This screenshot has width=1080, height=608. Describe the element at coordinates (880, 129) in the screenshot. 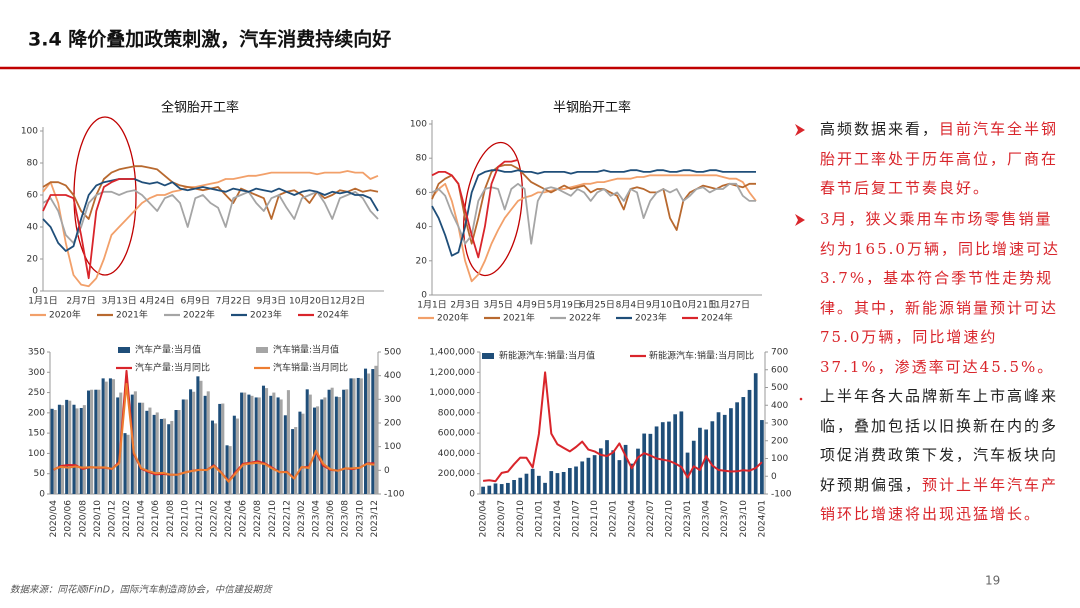

I see `text-run: 高频数据来看，` at that location.